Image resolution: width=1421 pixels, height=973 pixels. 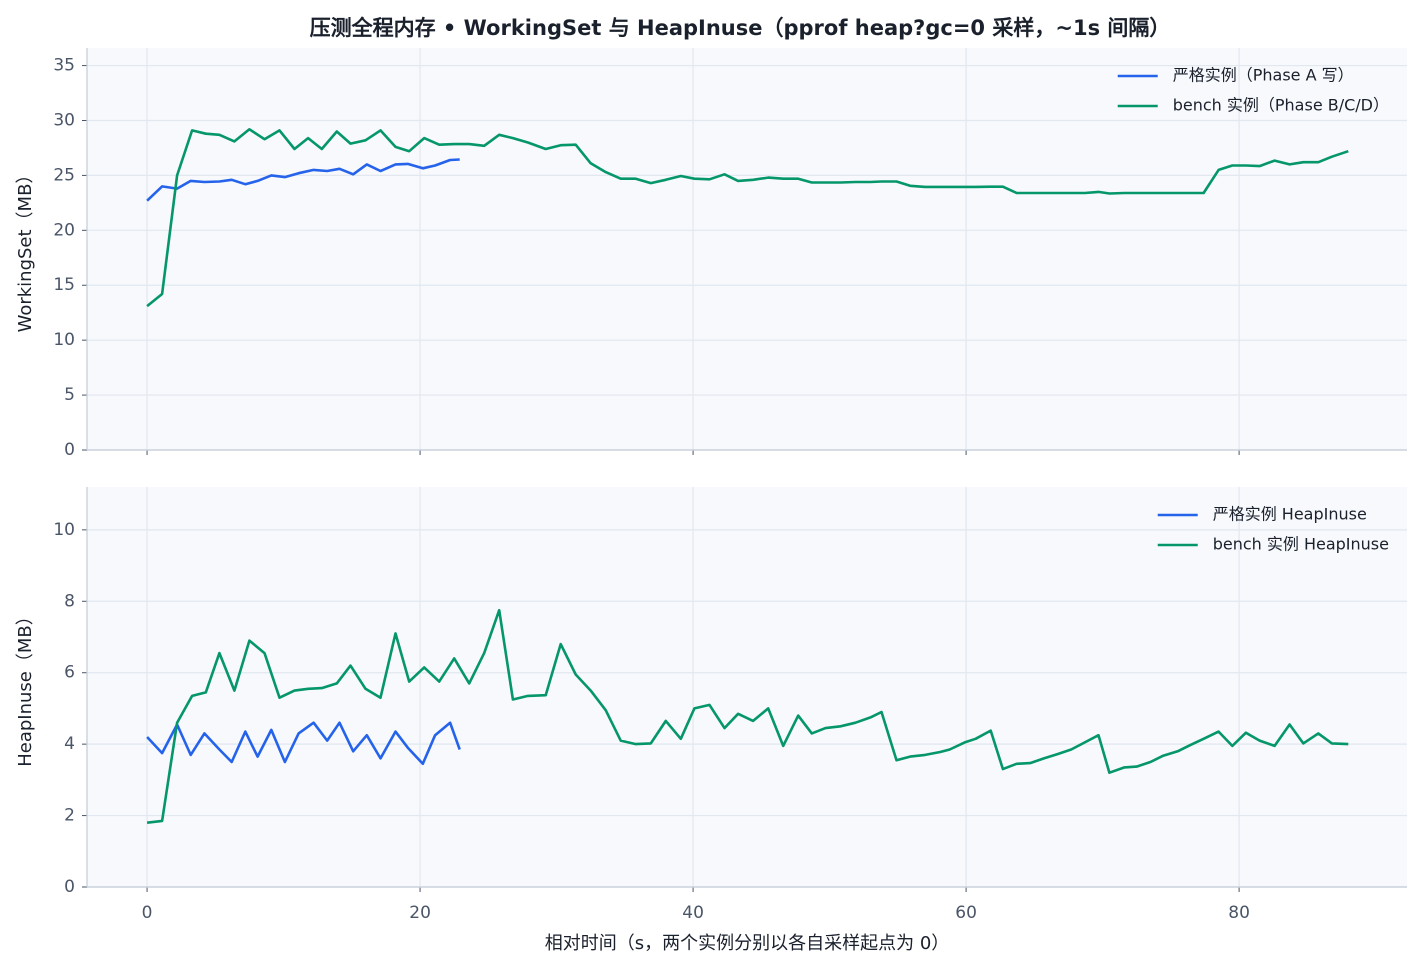 I want to click on legend-label: bench 实例 HeapInuse, so click(x=1301, y=544).